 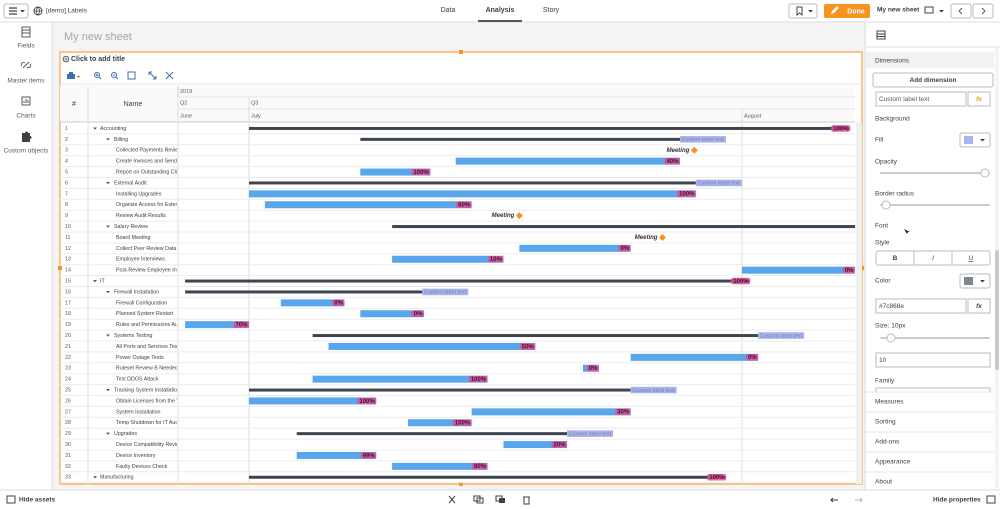 What do you see at coordinates (803, 11) in the screenshot?
I see `bookmark-button` at bounding box center [803, 11].